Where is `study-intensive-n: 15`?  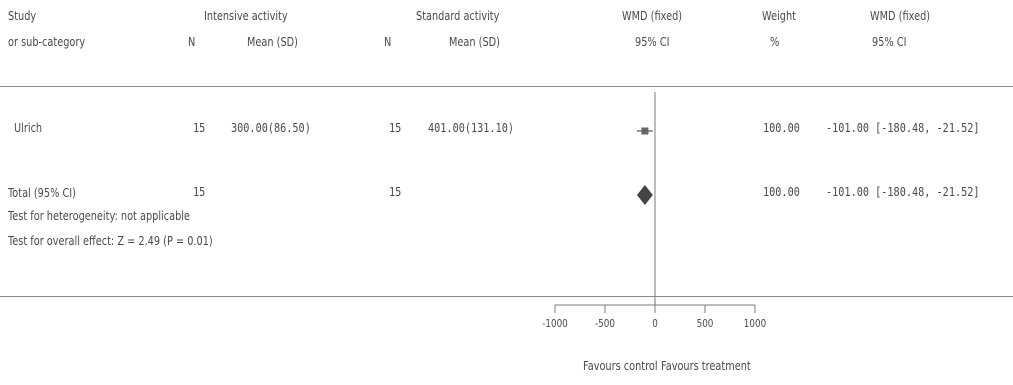 study-intensive-n: 15 is located at coordinates (199, 128).